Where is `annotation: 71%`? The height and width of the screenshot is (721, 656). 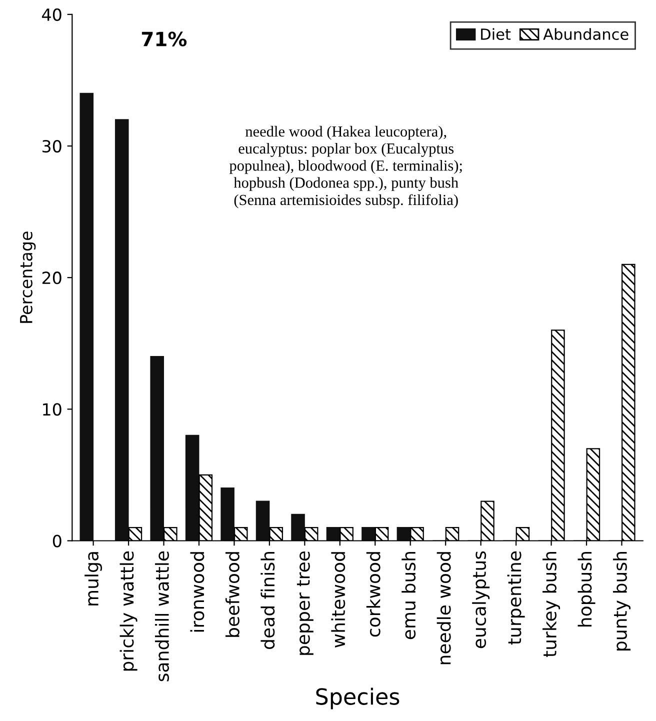 annotation: 71% is located at coordinates (164, 39).